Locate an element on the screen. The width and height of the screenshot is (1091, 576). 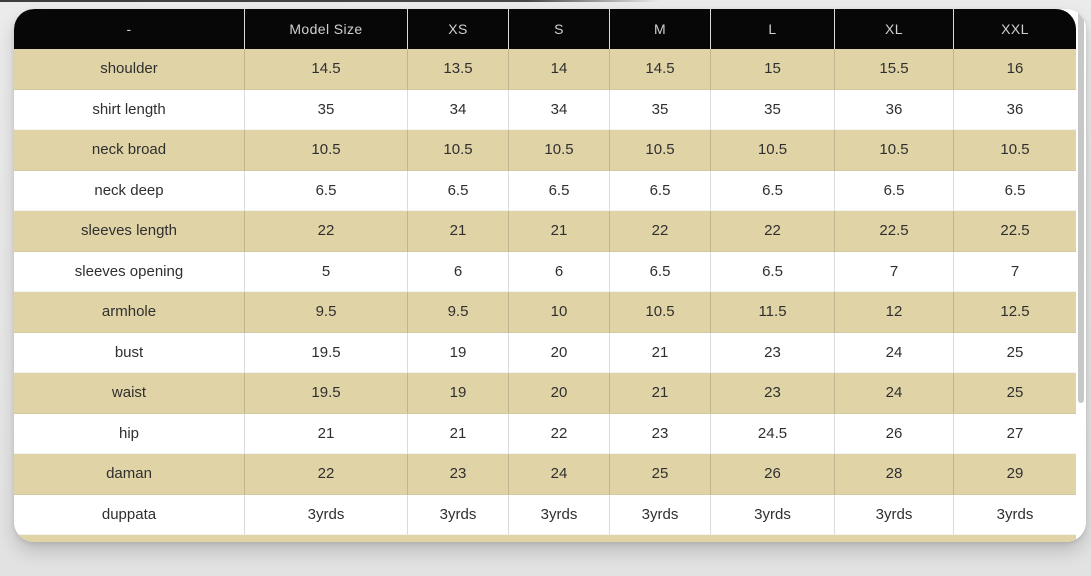
measurement-cell: 15.5 is located at coordinates (894, 69).